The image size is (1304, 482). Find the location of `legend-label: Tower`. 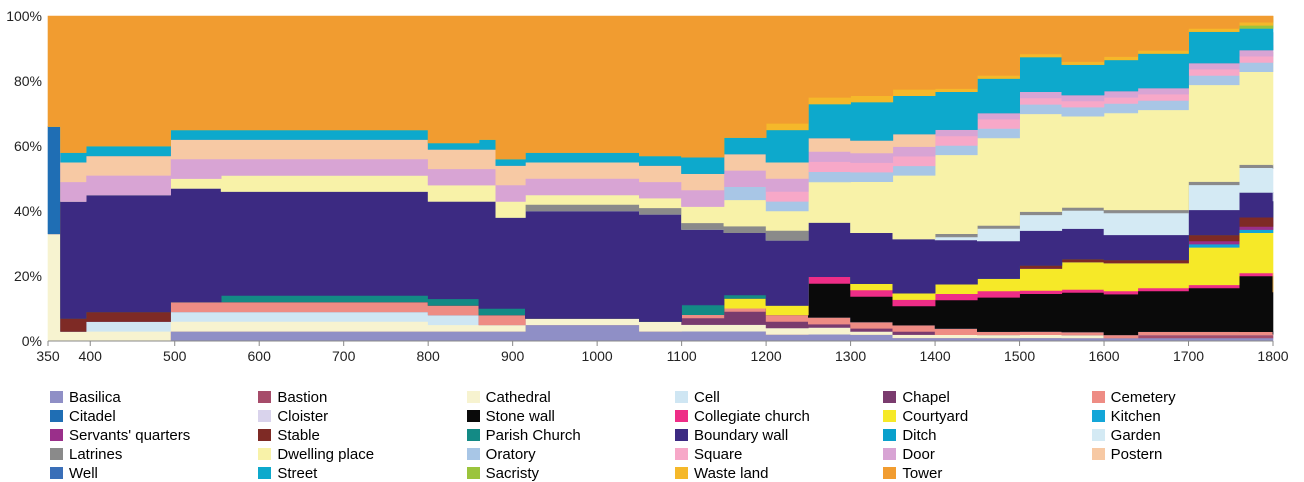

legend-label: Tower is located at coordinates (922, 473).